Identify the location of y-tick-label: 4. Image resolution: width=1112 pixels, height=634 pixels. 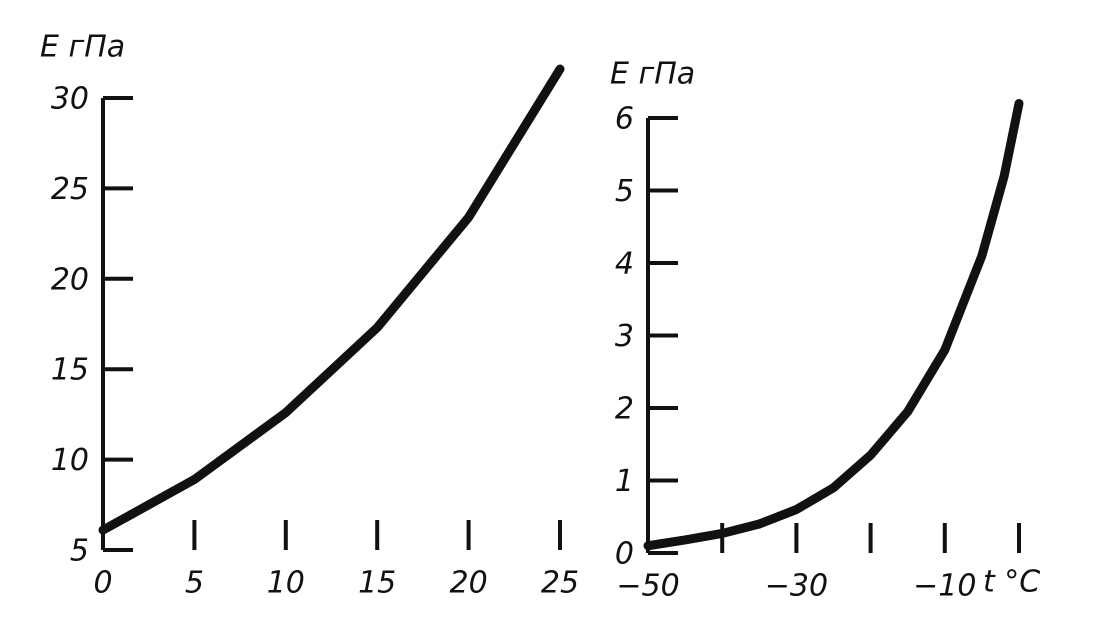
(624, 264).